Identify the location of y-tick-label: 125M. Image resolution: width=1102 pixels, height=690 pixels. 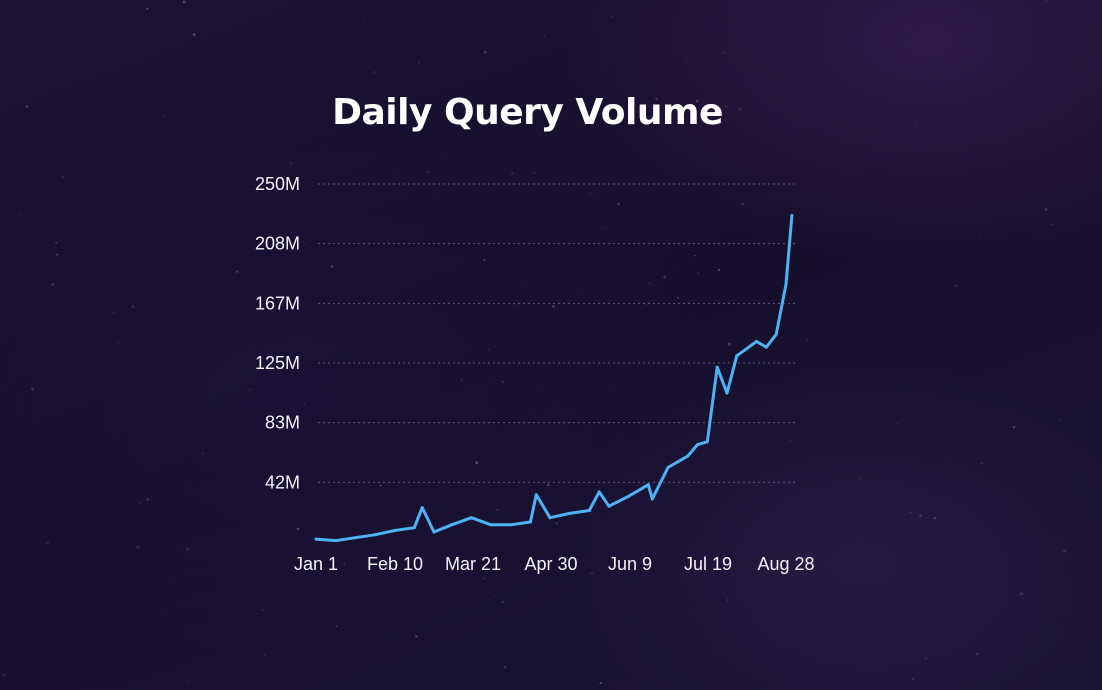
(277, 363).